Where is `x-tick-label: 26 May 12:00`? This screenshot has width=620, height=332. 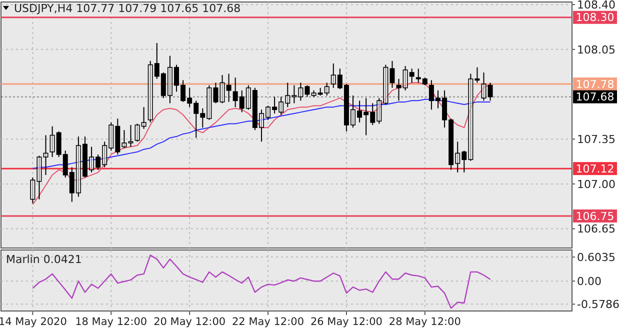
x-tick-label: 26 May 12:00 is located at coordinates (346, 322).